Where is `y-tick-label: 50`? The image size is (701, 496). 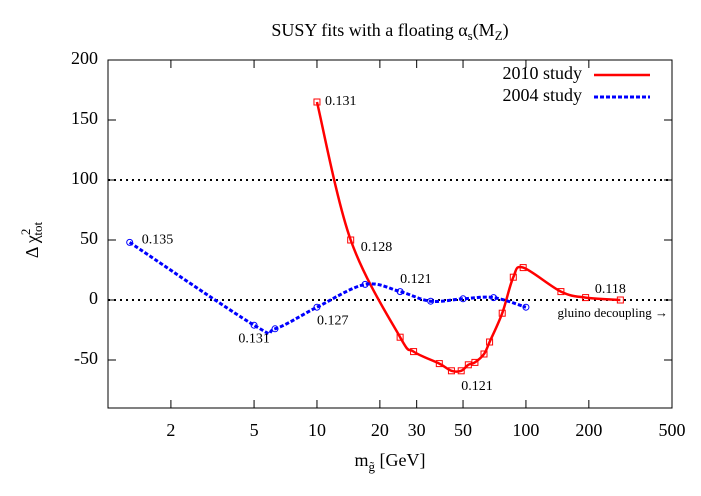
y-tick-label: 50 is located at coordinates (89, 238).